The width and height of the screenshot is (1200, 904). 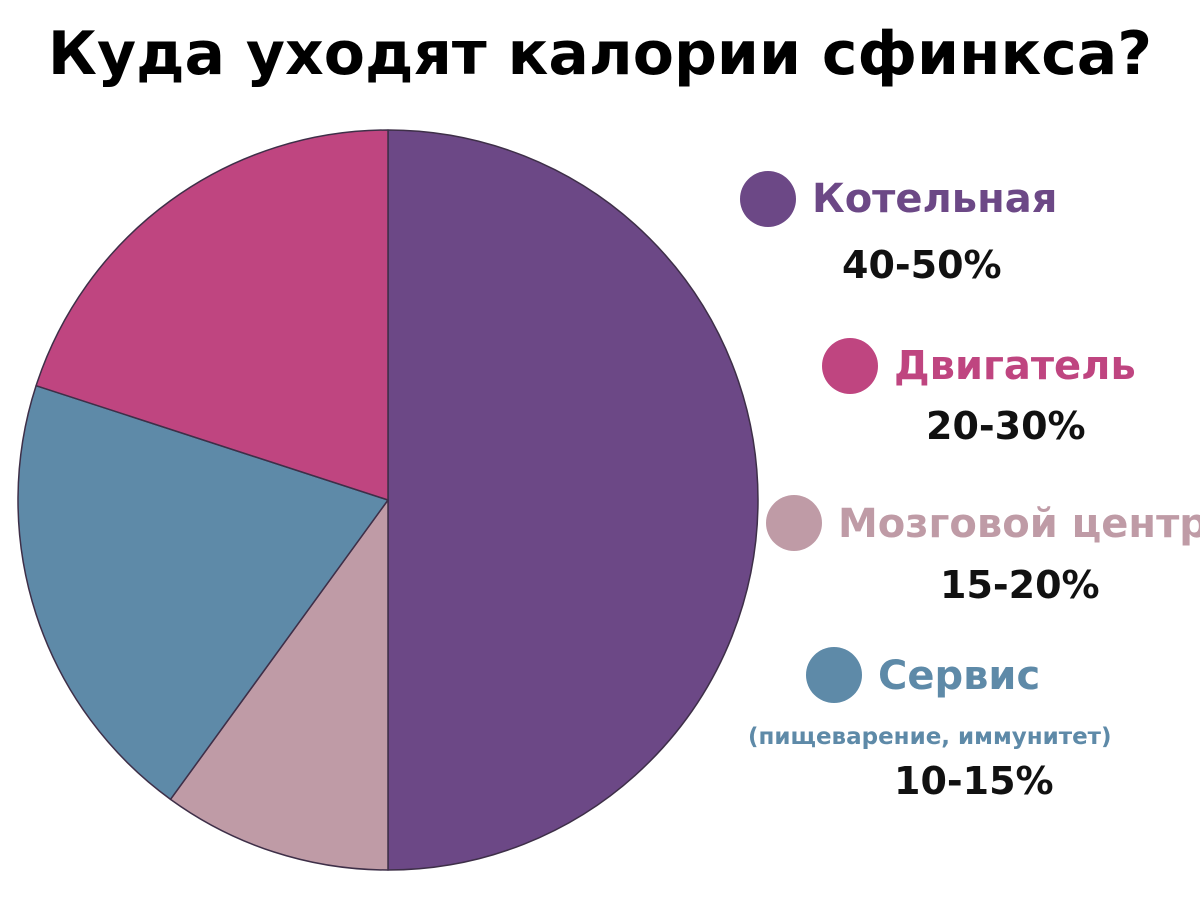 I want to click on legend-dot-dvigatel, so click(x=850, y=366).